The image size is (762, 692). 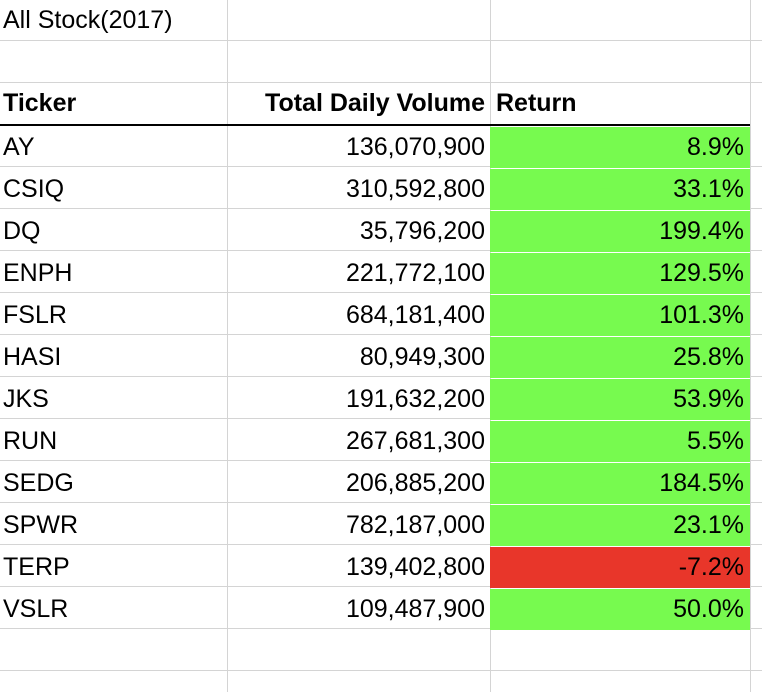 What do you see at coordinates (19, 147) in the screenshot?
I see `ticker-cell: AY` at bounding box center [19, 147].